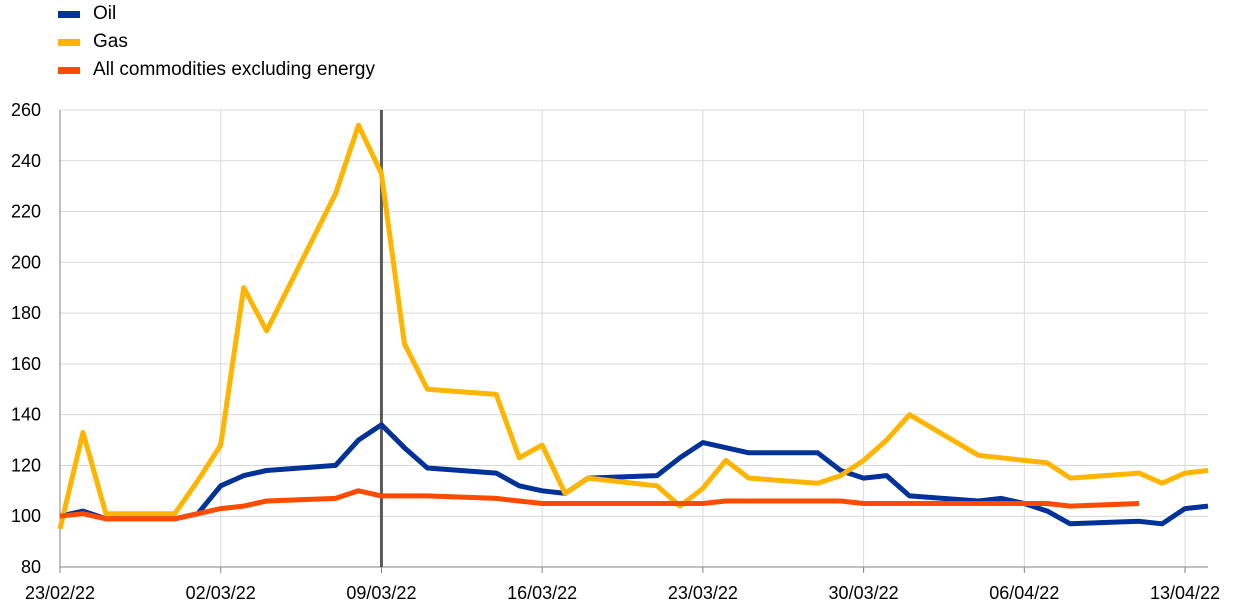 The width and height of the screenshot is (1240, 613). I want to click on commodities-line, so click(599, 505).